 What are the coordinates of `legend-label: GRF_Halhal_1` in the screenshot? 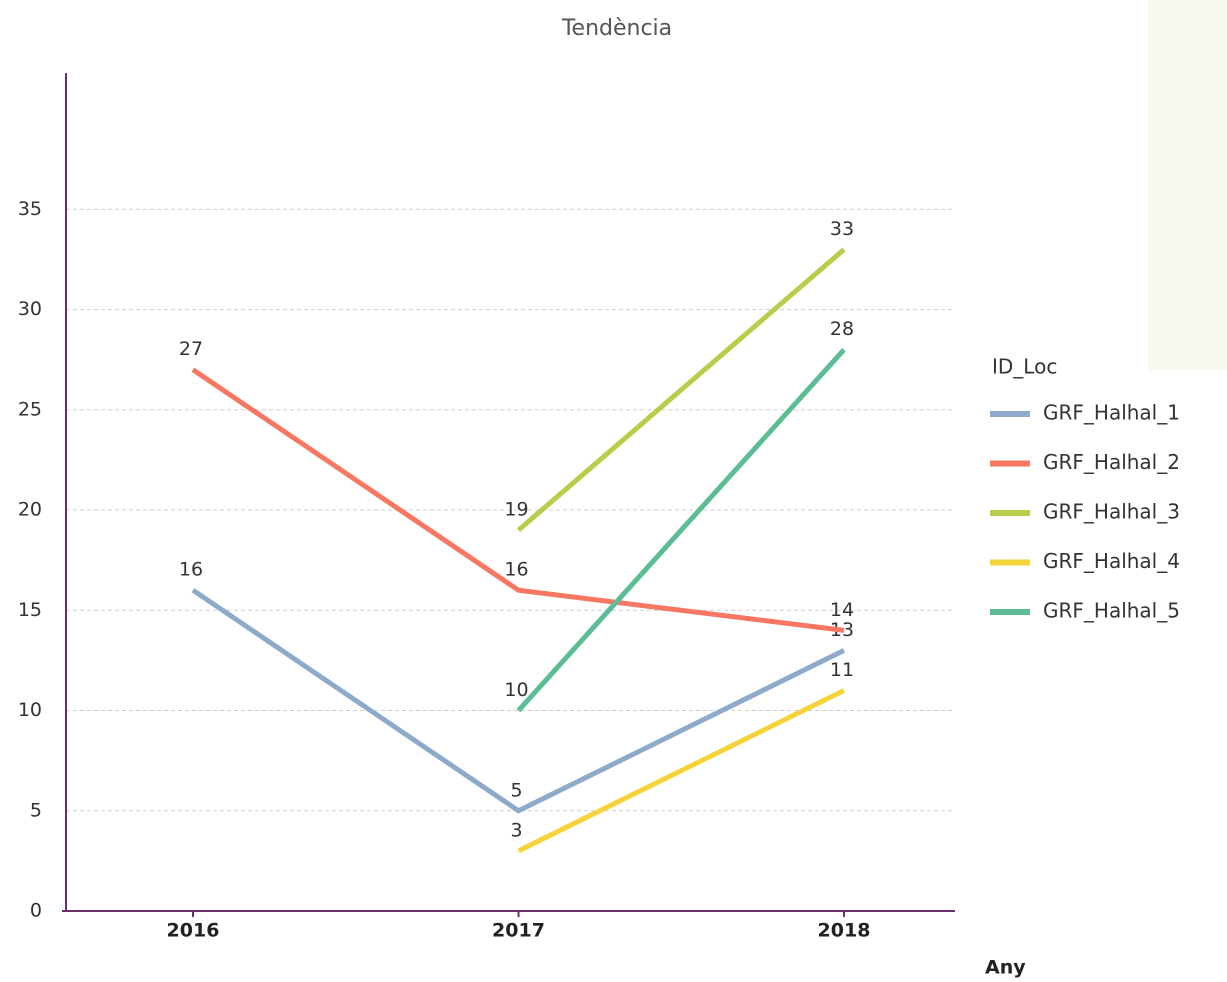 It's located at (1111, 413).